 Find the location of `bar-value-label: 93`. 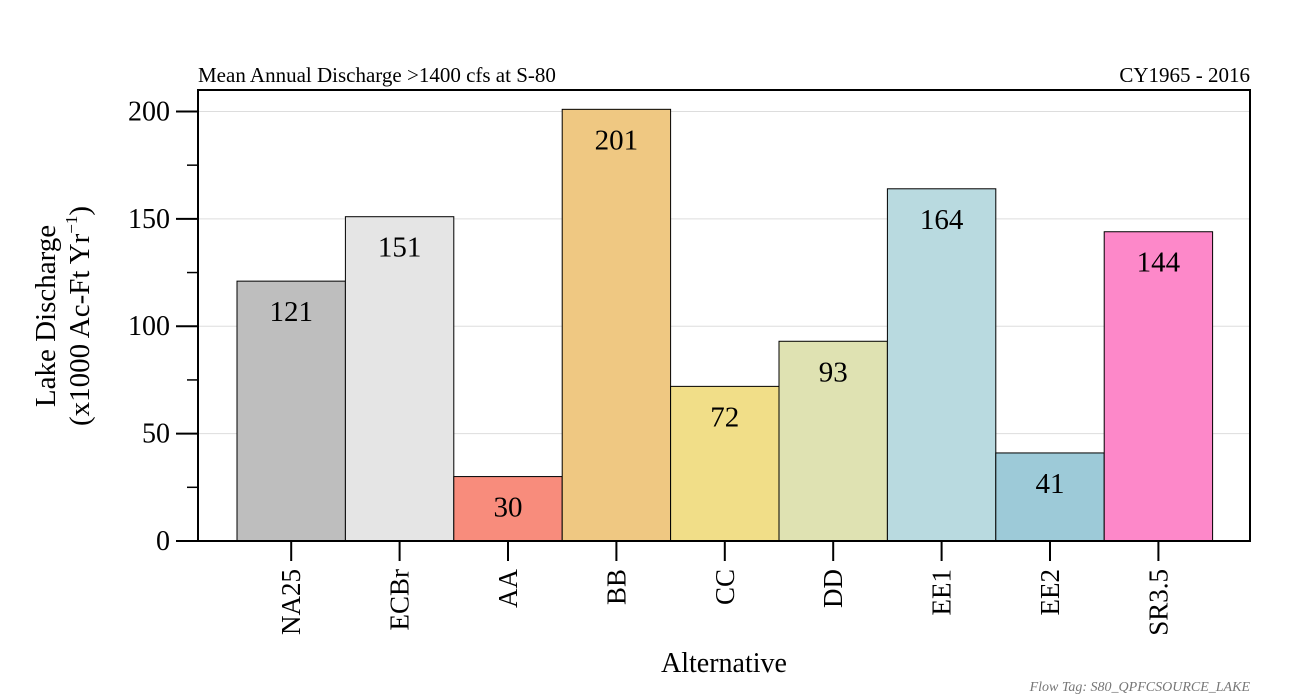

bar-value-label: 93 is located at coordinates (833, 372).